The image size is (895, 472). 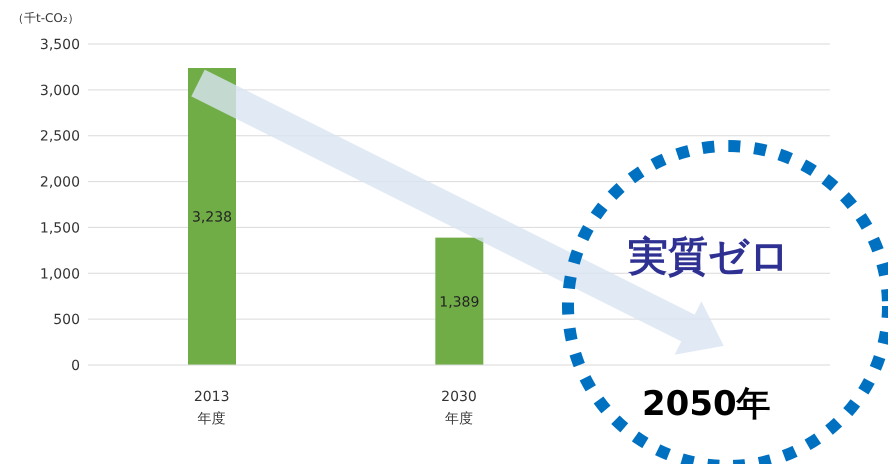 What do you see at coordinates (46, 18) in the screenshot?
I see `y-axis-title: （千t-CO₂）` at bounding box center [46, 18].